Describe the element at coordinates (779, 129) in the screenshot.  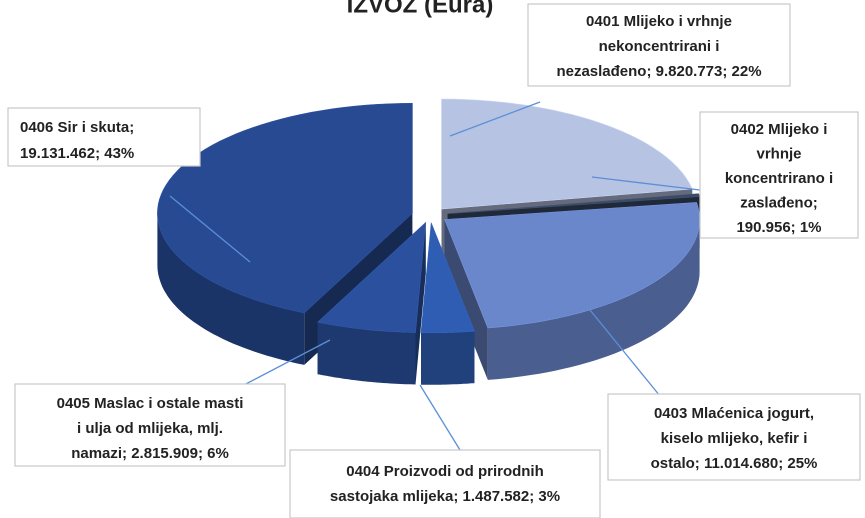
I see `data-label: 0402 Mlijeko i` at that location.